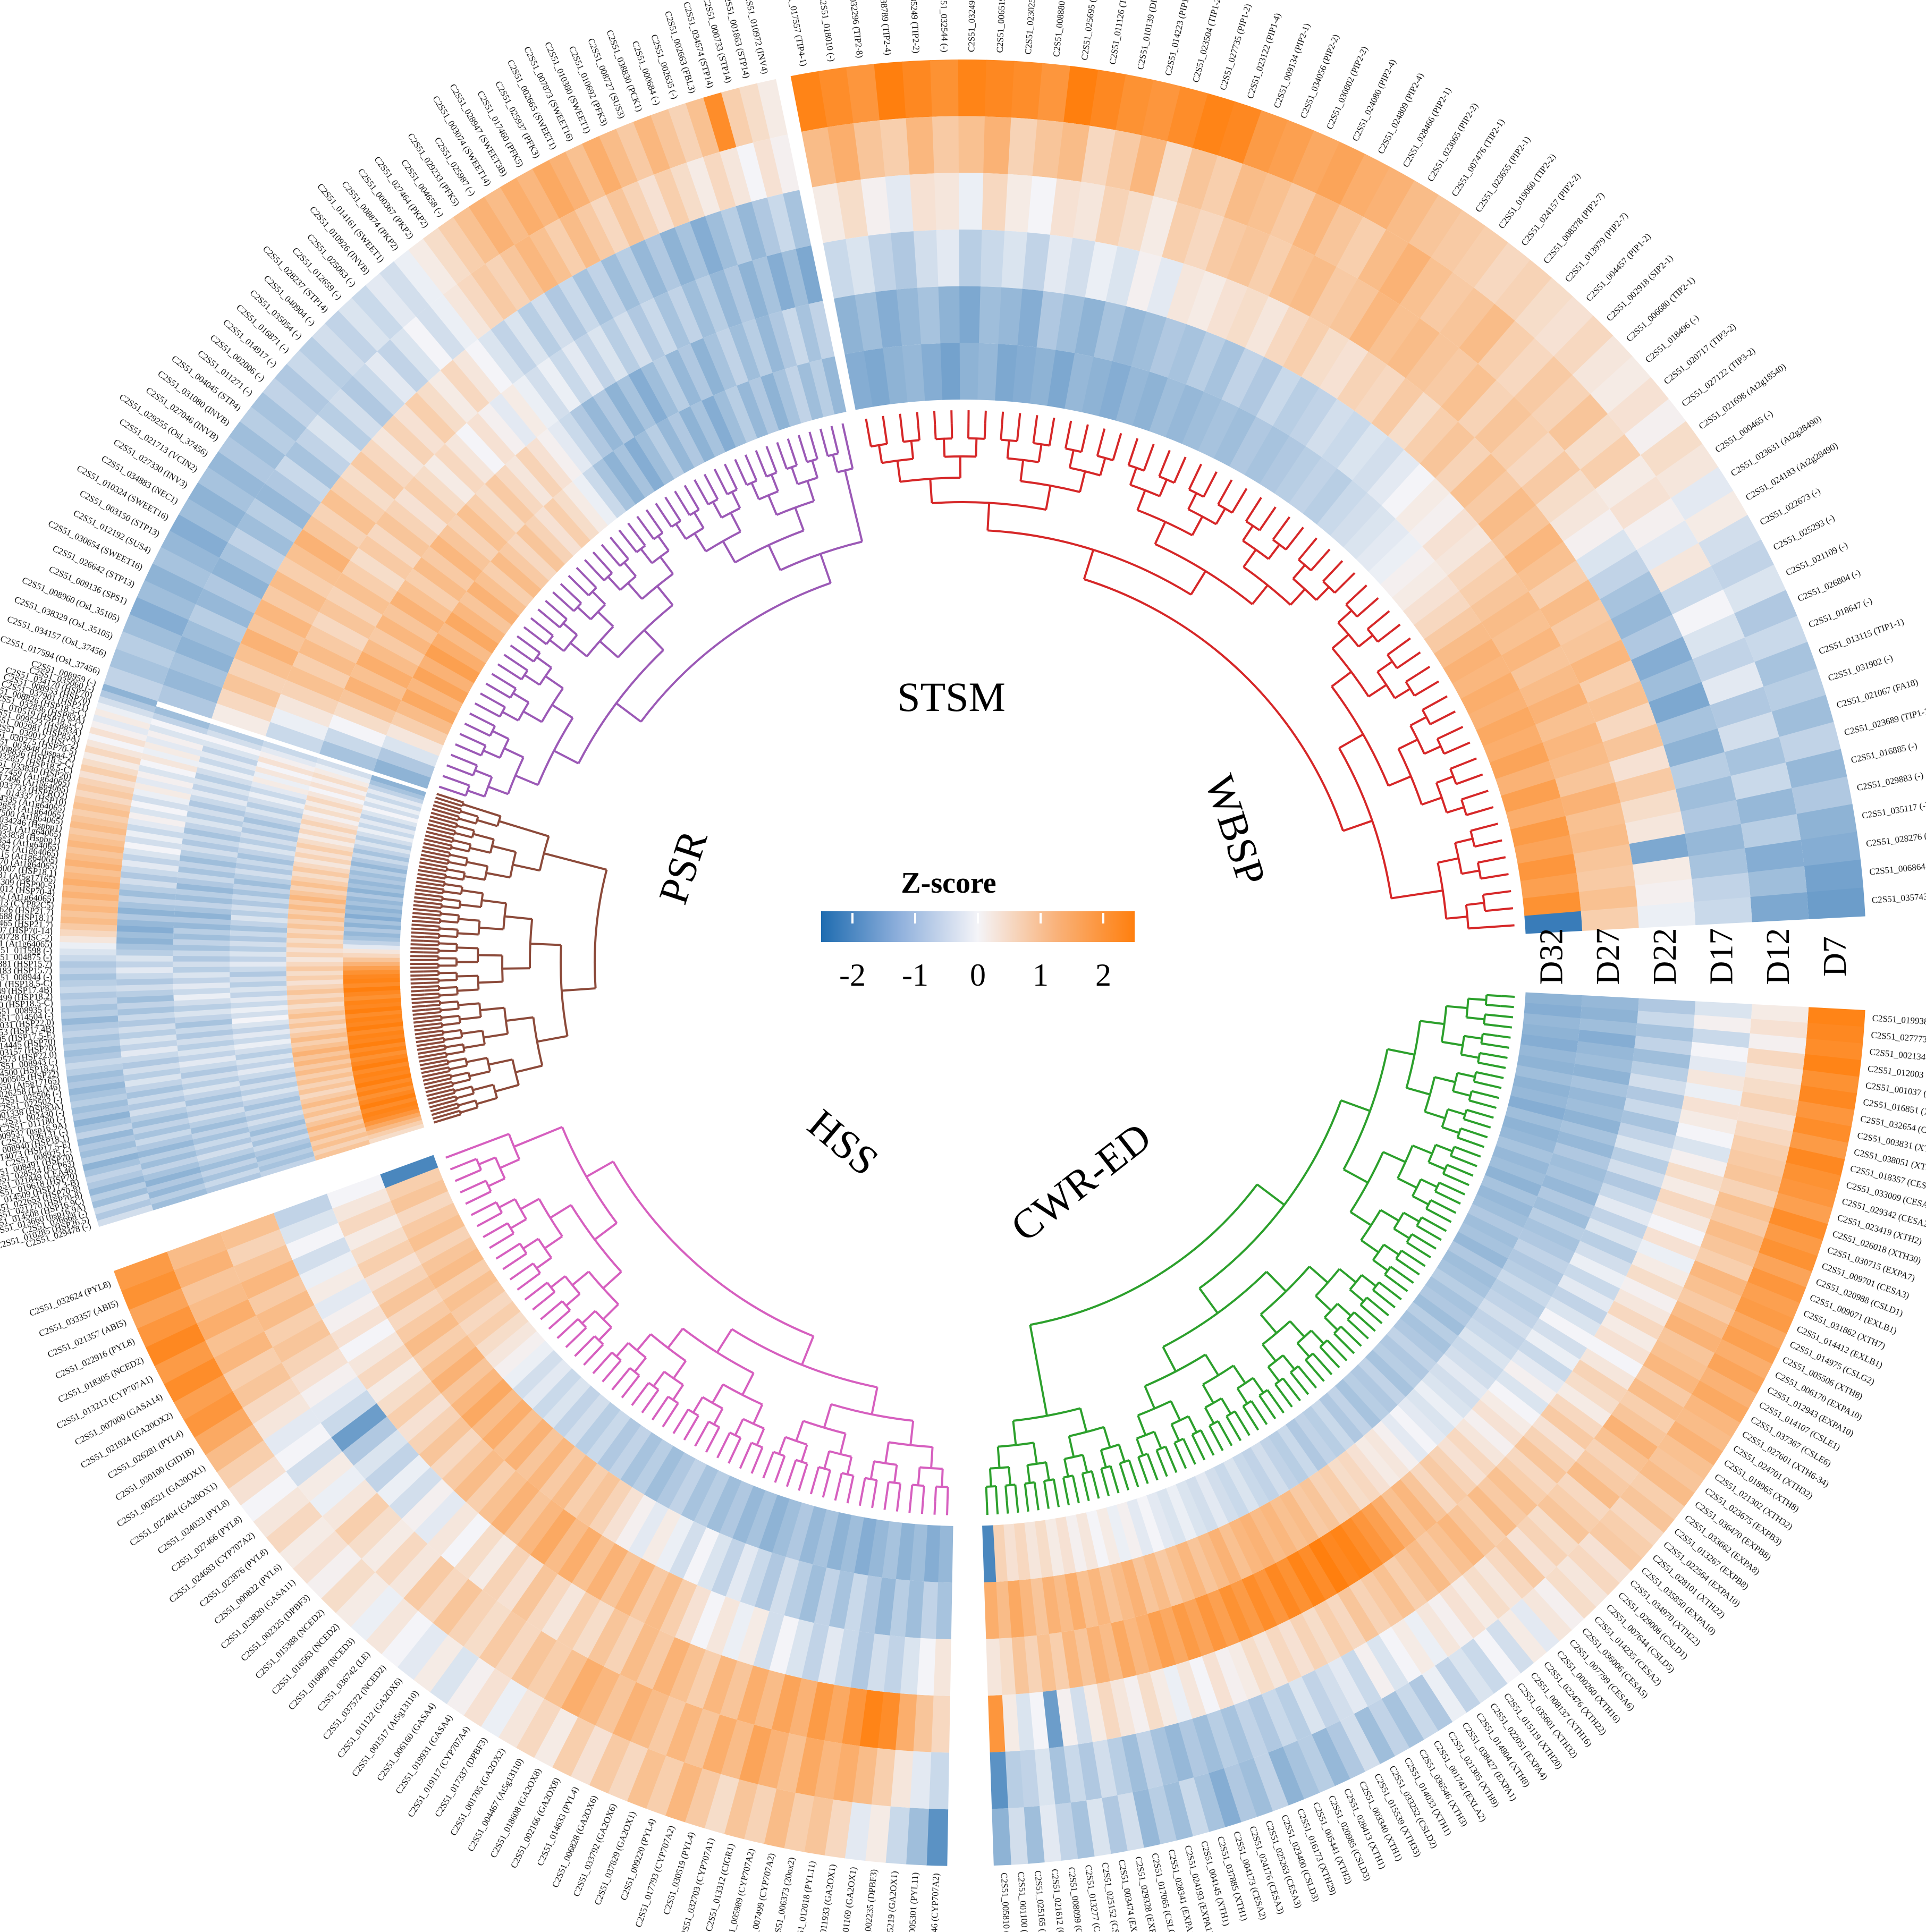  I want to click on gene-label: C2S51_035249 (TIP2-2), so click(914, 27).